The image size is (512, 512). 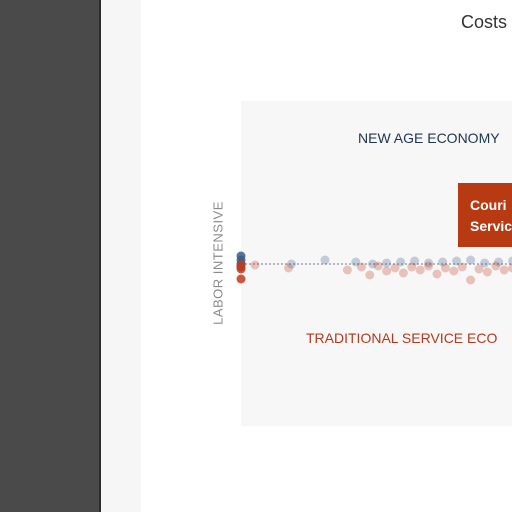 I want to click on callout-line-1: Couri, so click(x=488, y=205).